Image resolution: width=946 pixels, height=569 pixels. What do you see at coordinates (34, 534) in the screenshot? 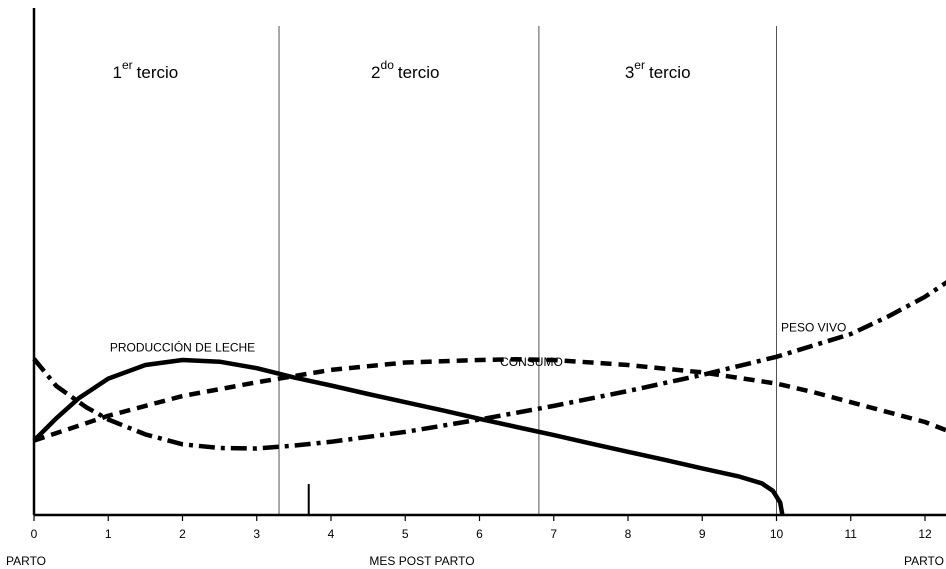
I see `x-tick-label-0: 0` at bounding box center [34, 534].